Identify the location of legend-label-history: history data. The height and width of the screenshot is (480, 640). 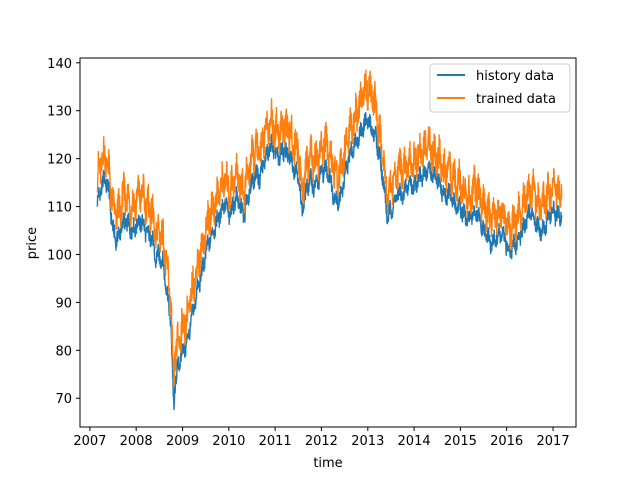
(515, 76).